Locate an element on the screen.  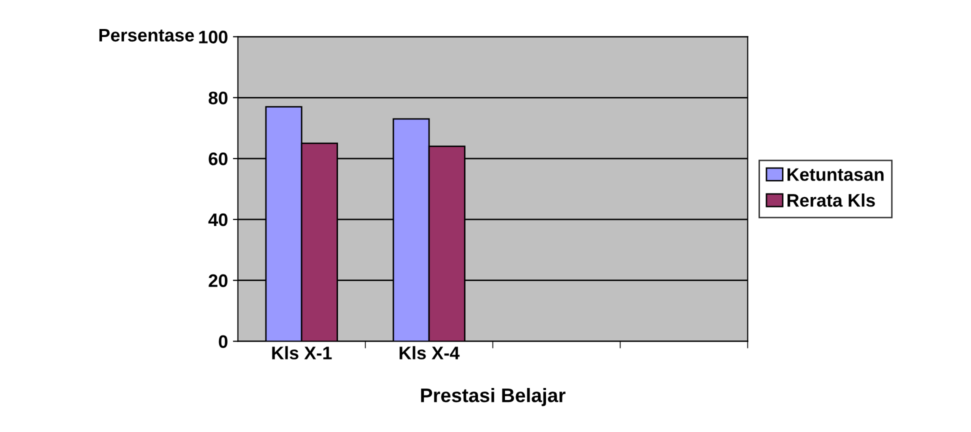
x-tick-label: Kls X-4 is located at coordinates (430, 353).